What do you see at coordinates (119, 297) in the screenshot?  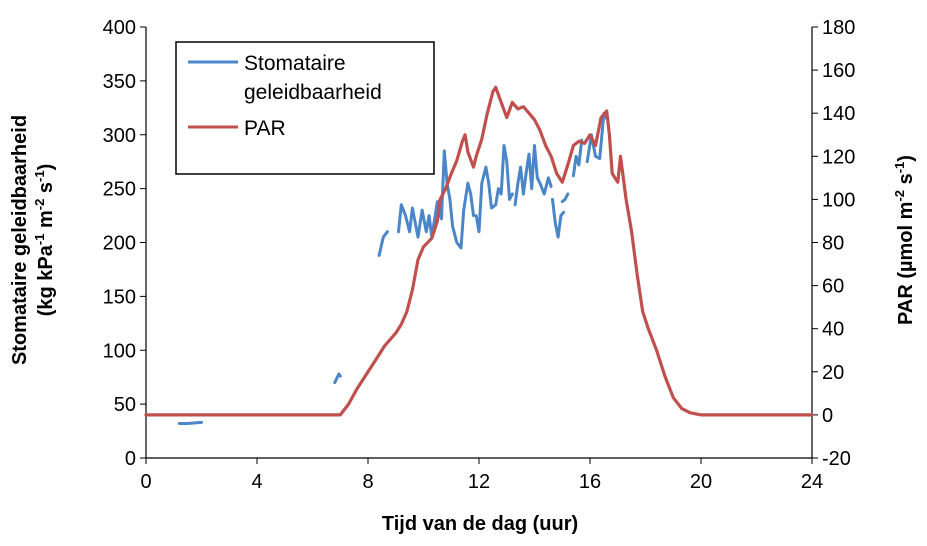 I see `y-left-tick-label: 150` at bounding box center [119, 297].